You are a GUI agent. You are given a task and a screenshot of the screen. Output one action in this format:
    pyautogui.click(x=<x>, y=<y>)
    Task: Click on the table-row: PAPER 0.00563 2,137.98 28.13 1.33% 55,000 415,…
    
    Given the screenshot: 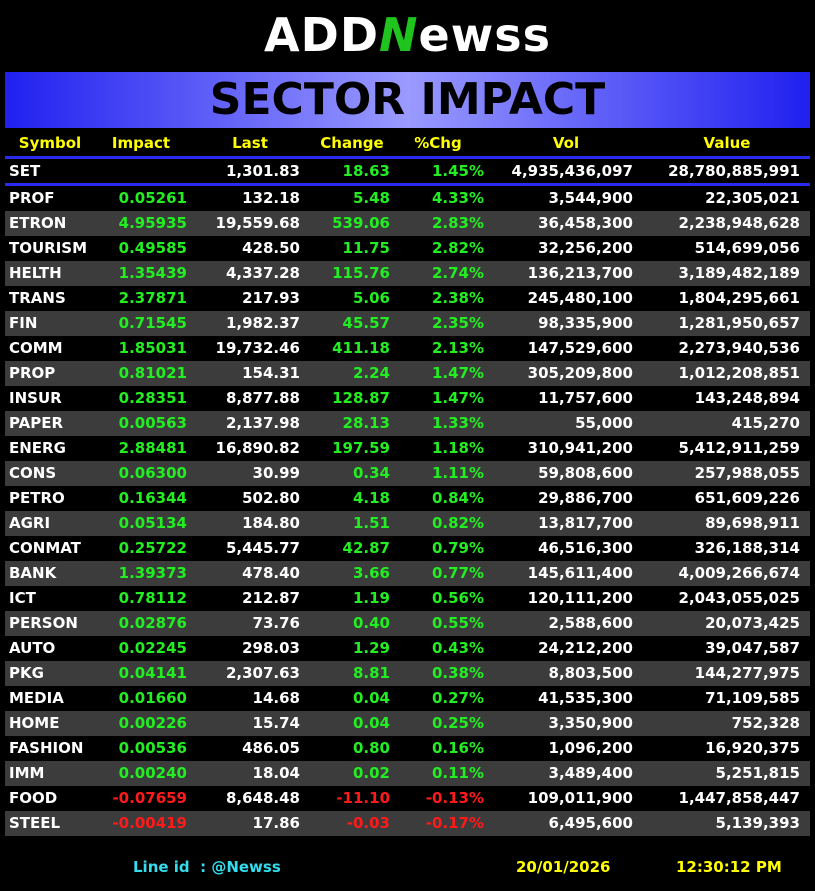 What is the action you would take?
    pyautogui.click(x=407, y=423)
    